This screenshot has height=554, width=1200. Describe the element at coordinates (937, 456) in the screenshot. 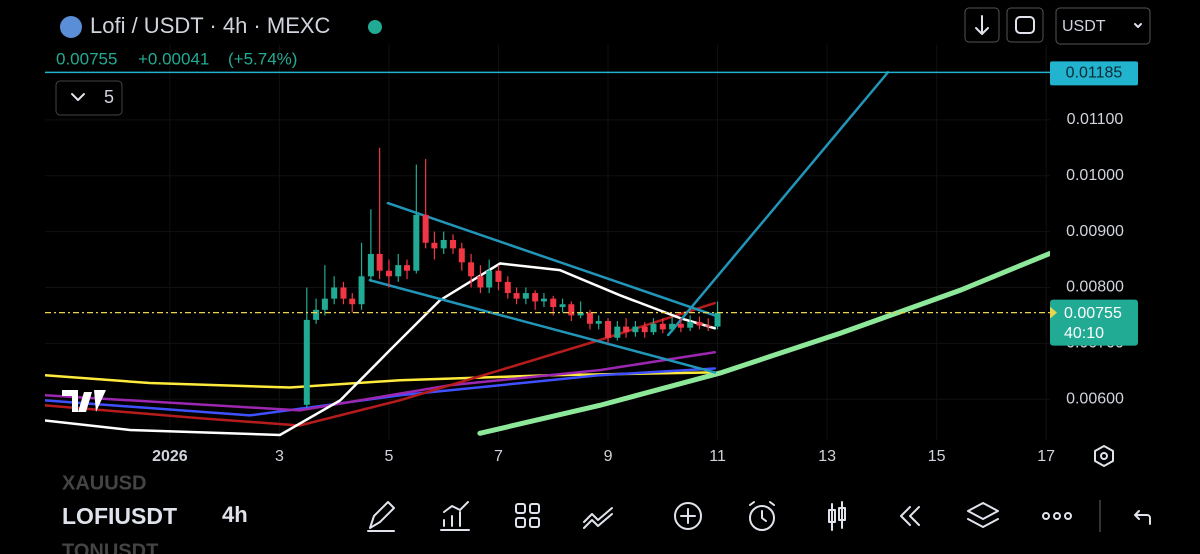

I see `x-tick-label: 15` at that location.